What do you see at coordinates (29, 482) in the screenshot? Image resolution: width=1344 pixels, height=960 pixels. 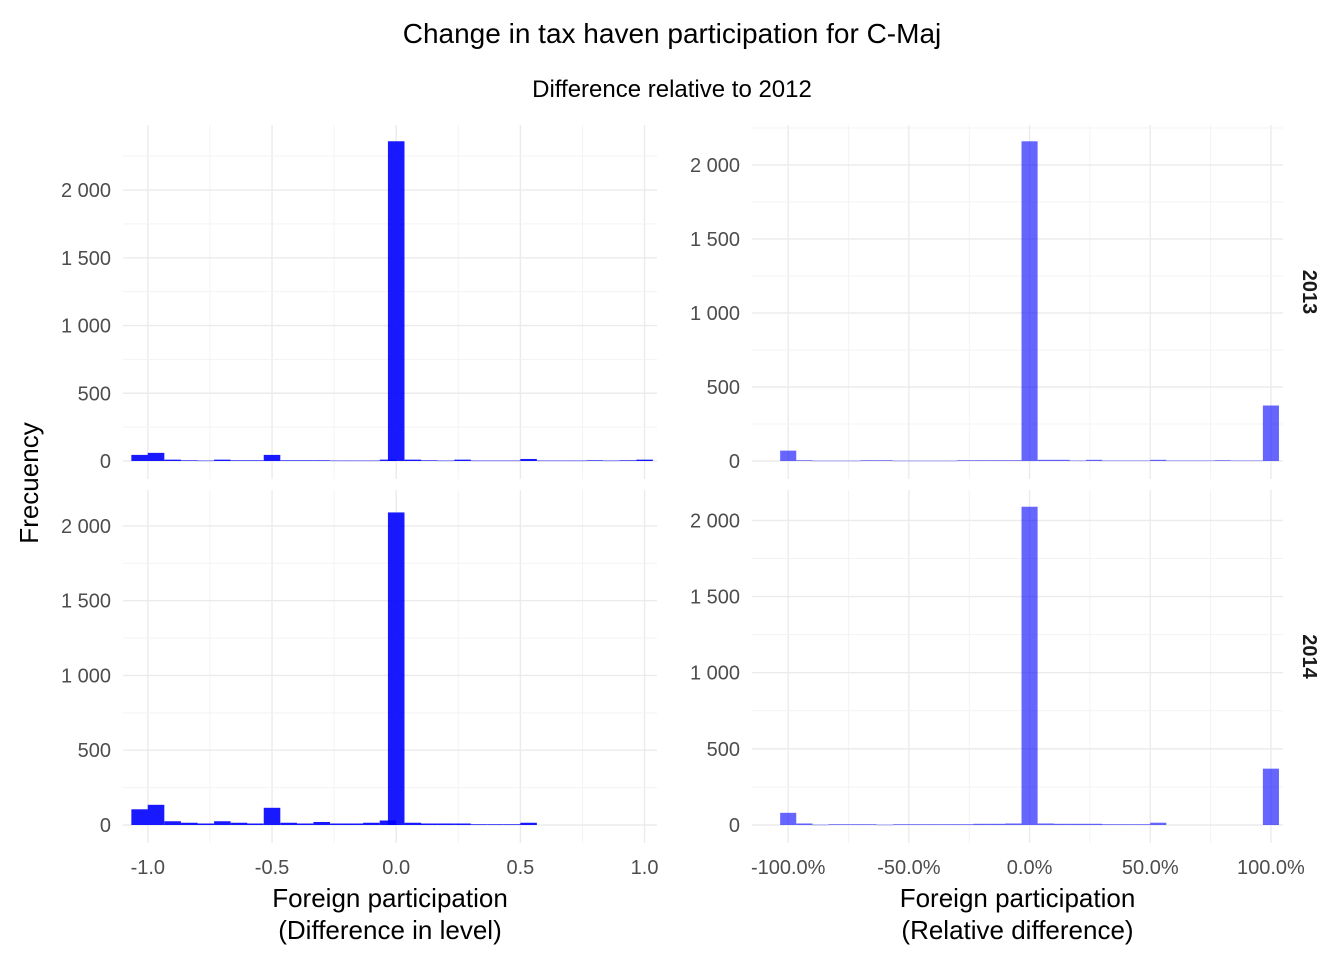 I see `y-axis-title: Frecuency` at bounding box center [29, 482].